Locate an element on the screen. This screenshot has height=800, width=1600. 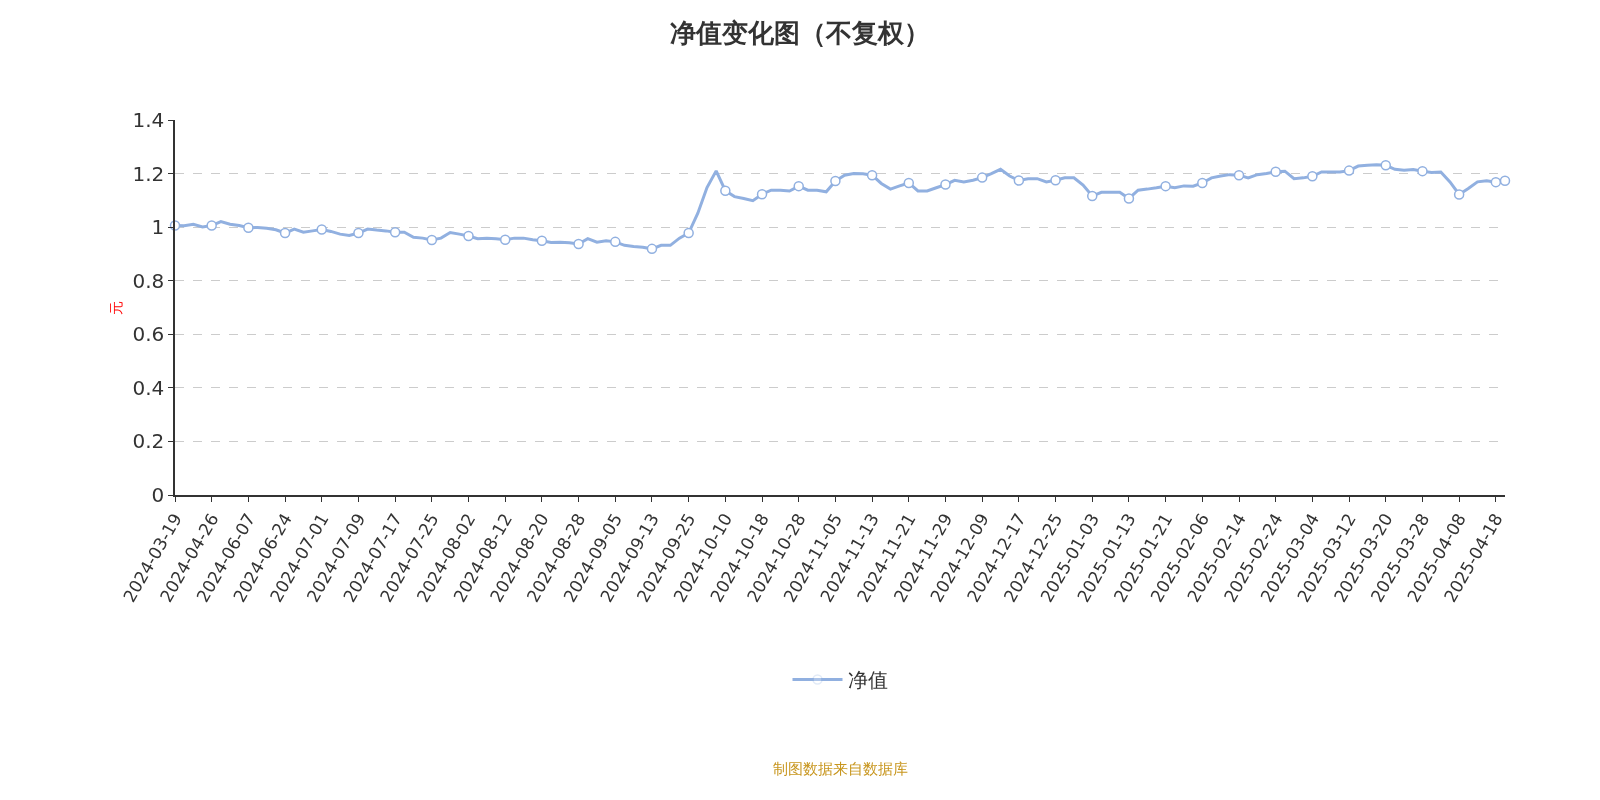
y-tick-label: 0.4 is located at coordinates (148, 387).